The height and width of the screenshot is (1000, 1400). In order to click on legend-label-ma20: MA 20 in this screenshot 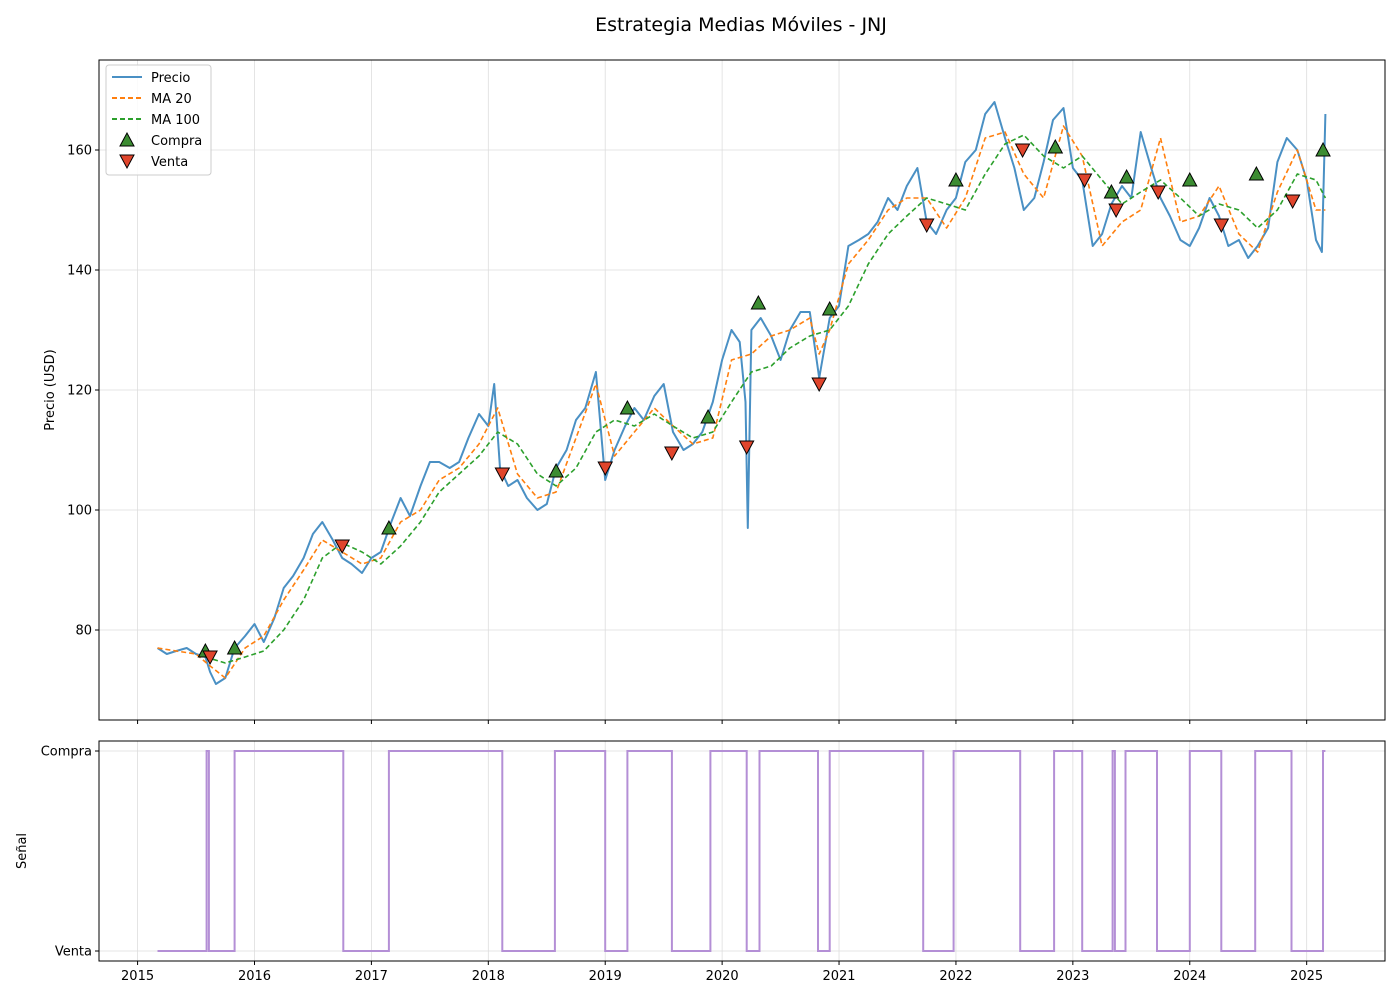, I will do `click(171, 99)`.